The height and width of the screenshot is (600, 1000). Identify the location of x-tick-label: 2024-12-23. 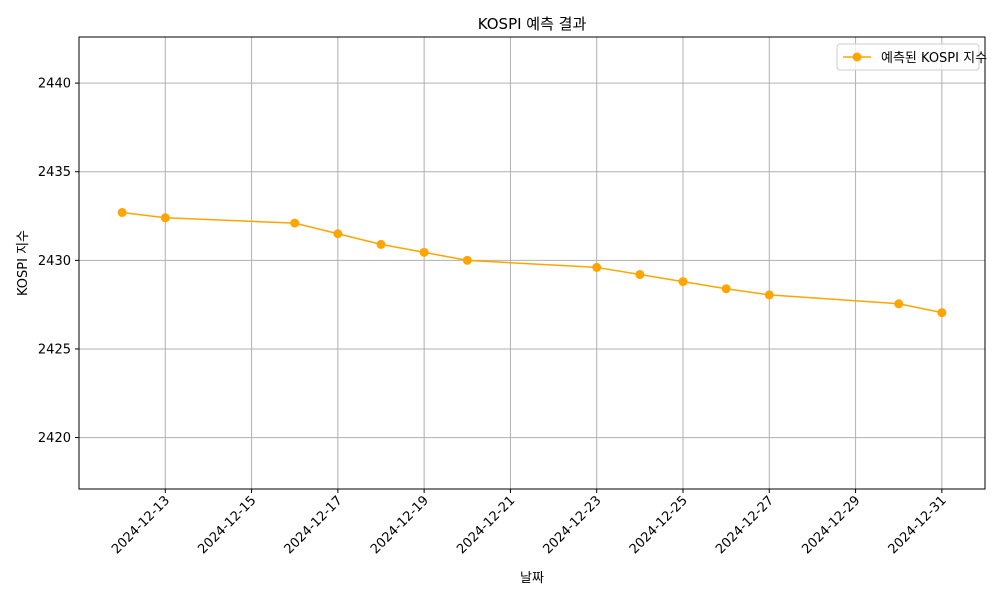
(573, 525).